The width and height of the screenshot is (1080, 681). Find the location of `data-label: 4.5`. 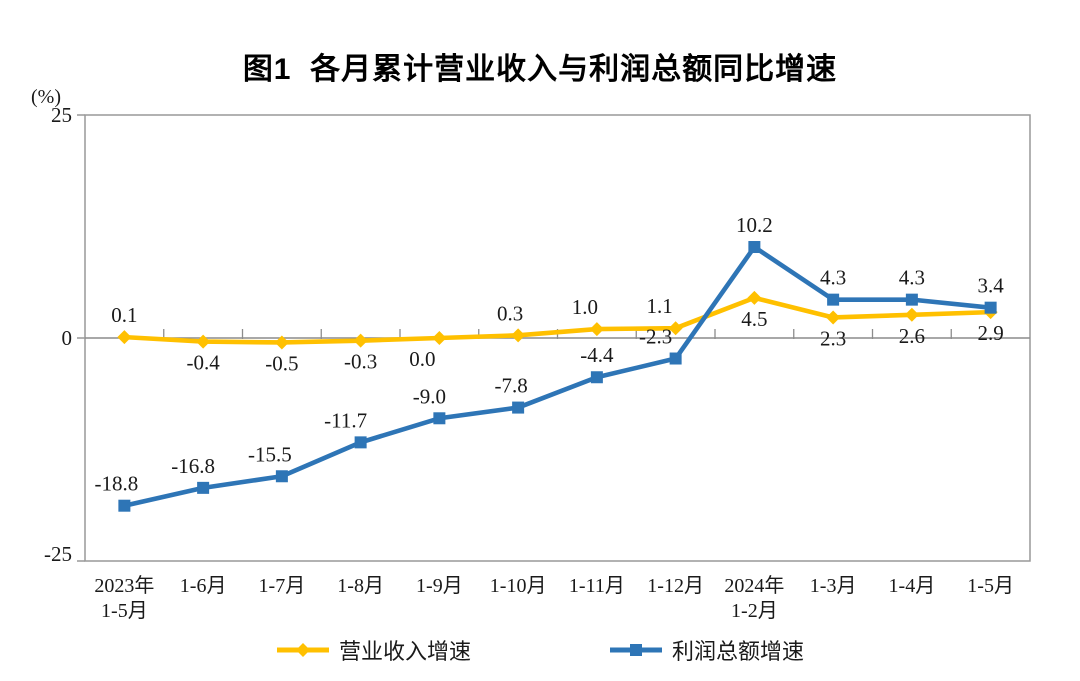

data-label: 4.5 is located at coordinates (754, 319).